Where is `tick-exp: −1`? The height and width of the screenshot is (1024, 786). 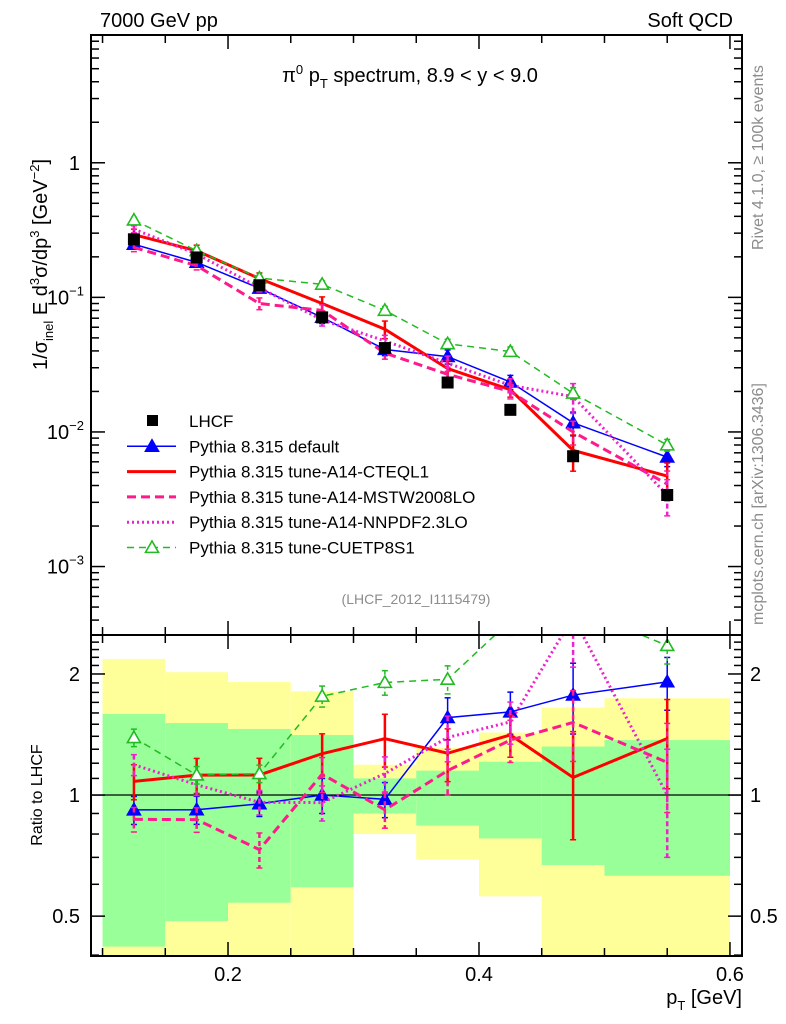 tick-exp: −1 is located at coordinates (76, 290).